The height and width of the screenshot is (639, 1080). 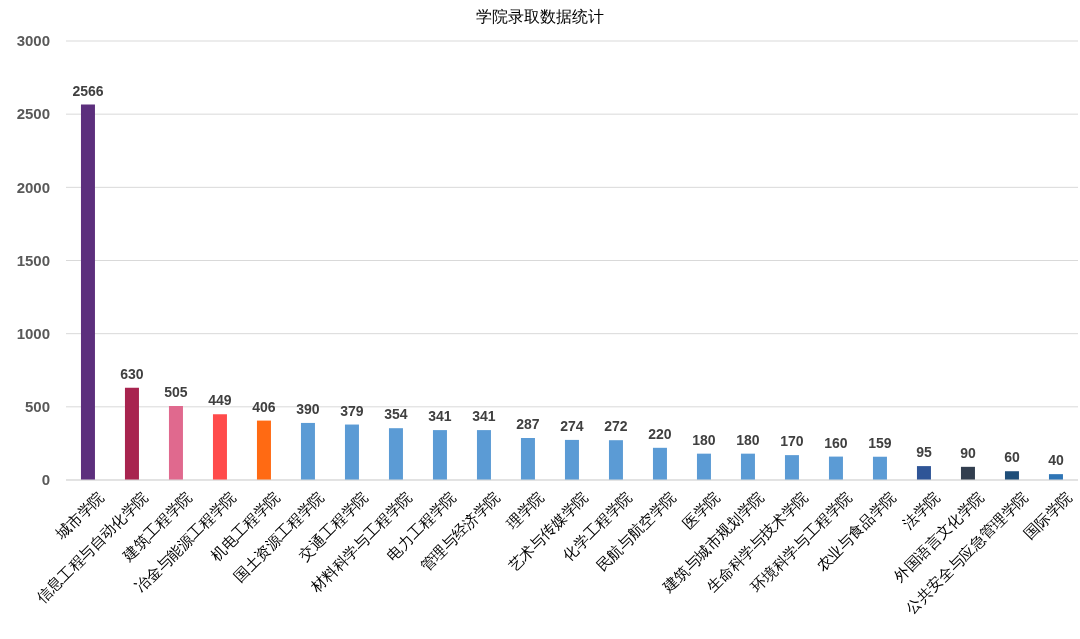 What do you see at coordinates (308, 408) in the screenshot?
I see `data-label: 390` at bounding box center [308, 408].